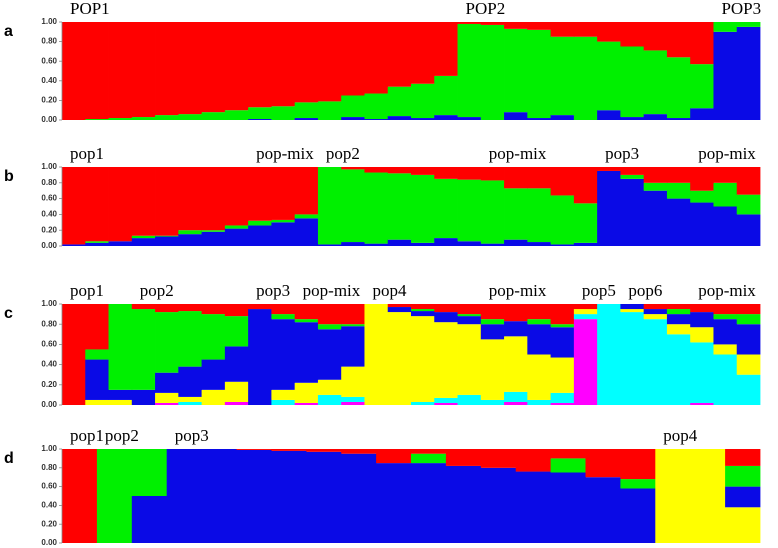 The image size is (778, 548). What do you see at coordinates (8, 313) in the screenshot?
I see `panel-label: c` at bounding box center [8, 313].